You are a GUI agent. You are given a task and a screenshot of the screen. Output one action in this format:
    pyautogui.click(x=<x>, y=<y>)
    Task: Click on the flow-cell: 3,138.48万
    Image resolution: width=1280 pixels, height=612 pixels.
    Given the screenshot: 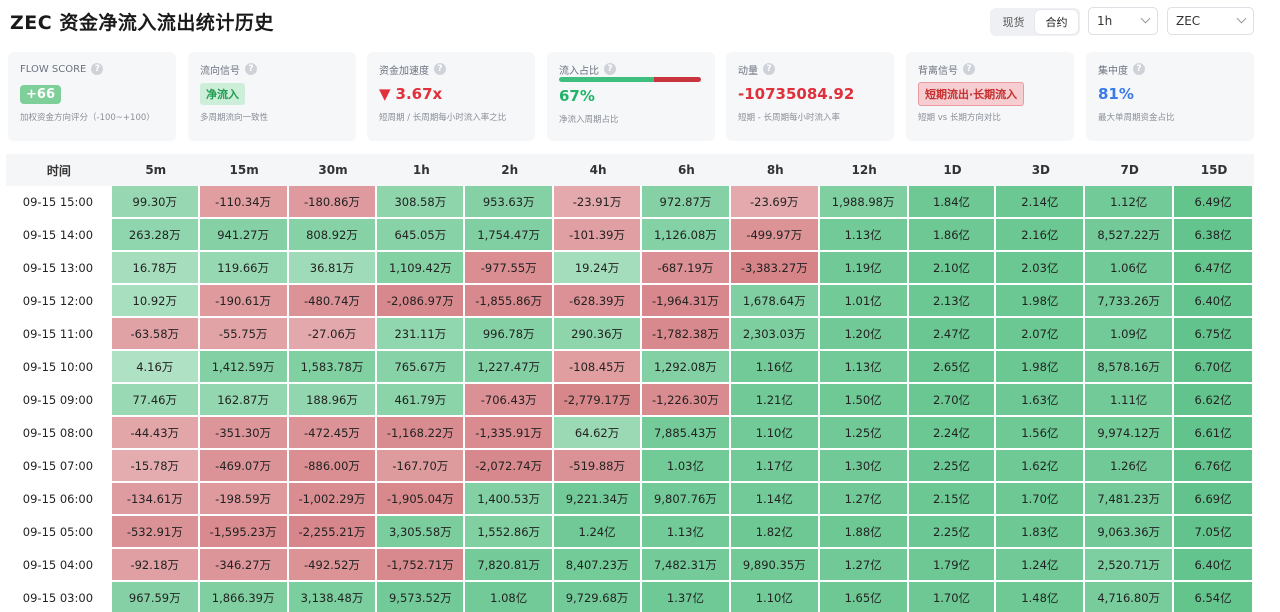 What is the action you would take?
    pyautogui.click(x=333, y=597)
    